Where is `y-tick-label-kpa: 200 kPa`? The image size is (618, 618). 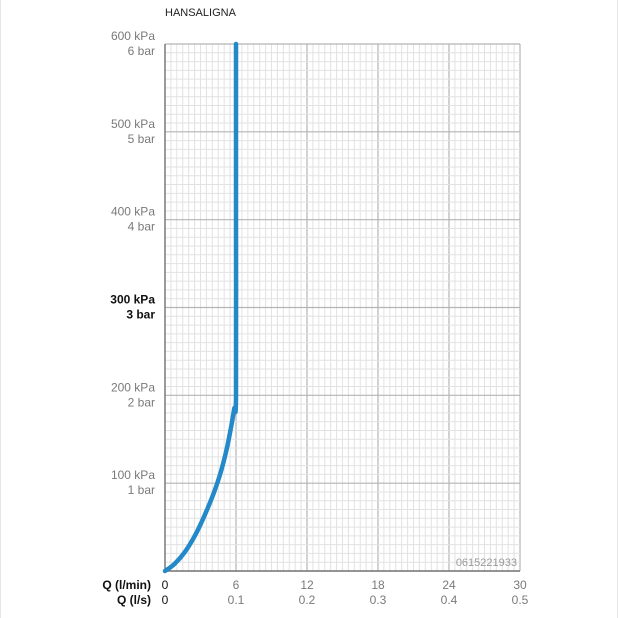 y-tick-label-kpa: 200 kPa is located at coordinates (133, 387).